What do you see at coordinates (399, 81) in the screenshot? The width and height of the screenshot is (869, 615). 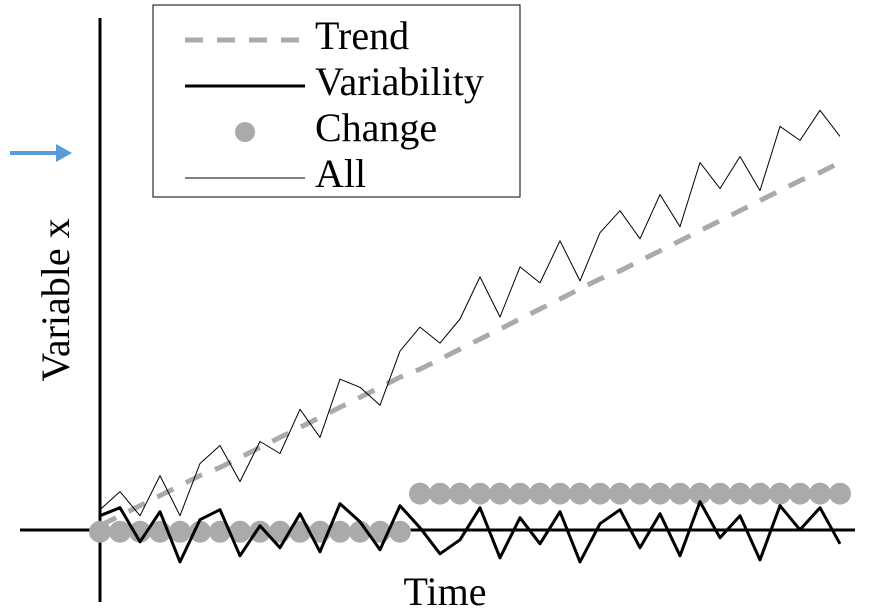 I see `legend-label: Variability` at bounding box center [399, 81].